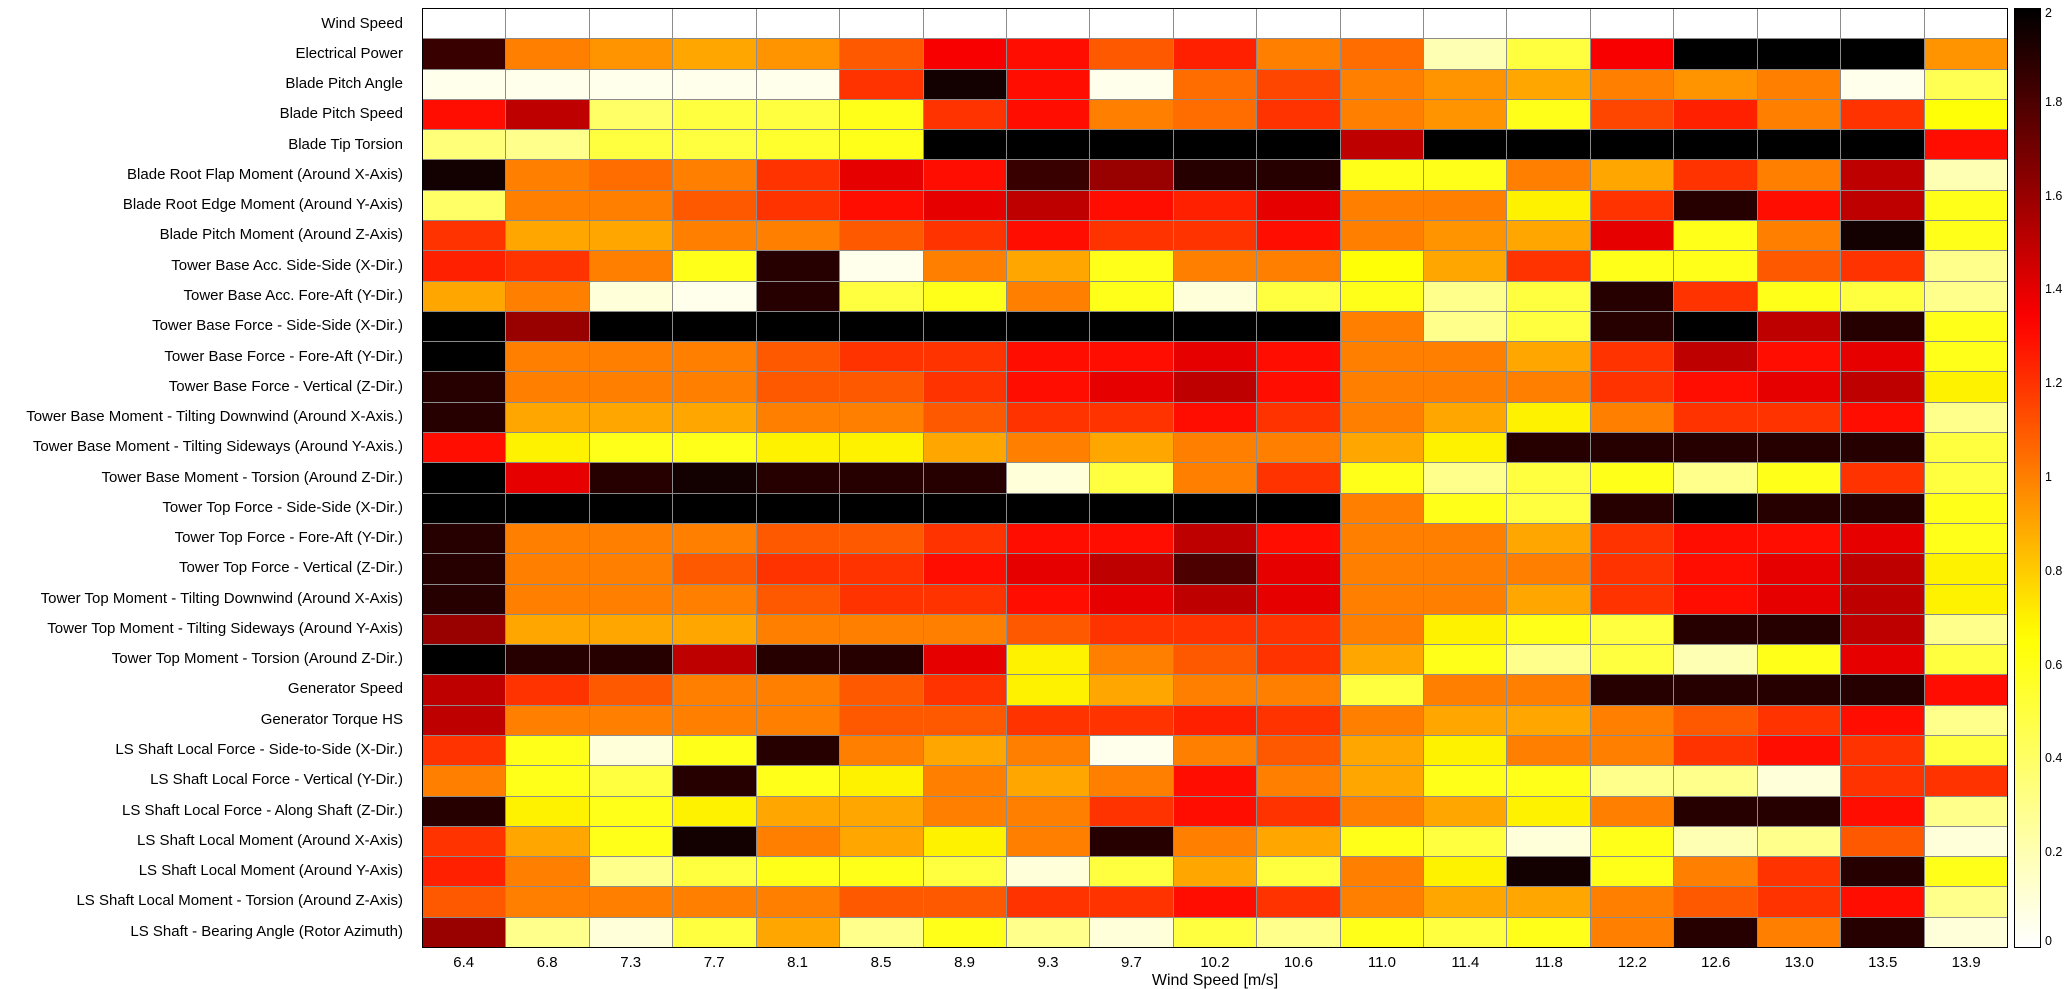 This screenshot has width=2067, height=989. What do you see at coordinates (2054, 289) in the screenshot?
I see `colorbar-tick-label: 1.4` at bounding box center [2054, 289].